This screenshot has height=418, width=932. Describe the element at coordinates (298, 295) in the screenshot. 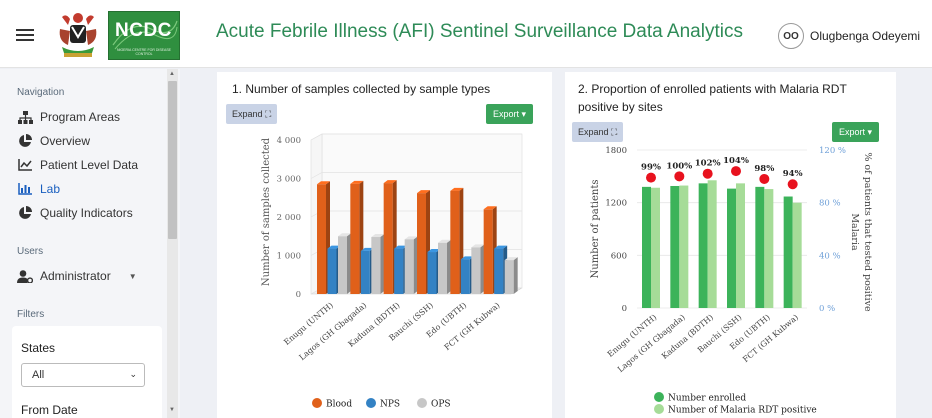

I see `chart1-y-tick-label: 0` at that location.